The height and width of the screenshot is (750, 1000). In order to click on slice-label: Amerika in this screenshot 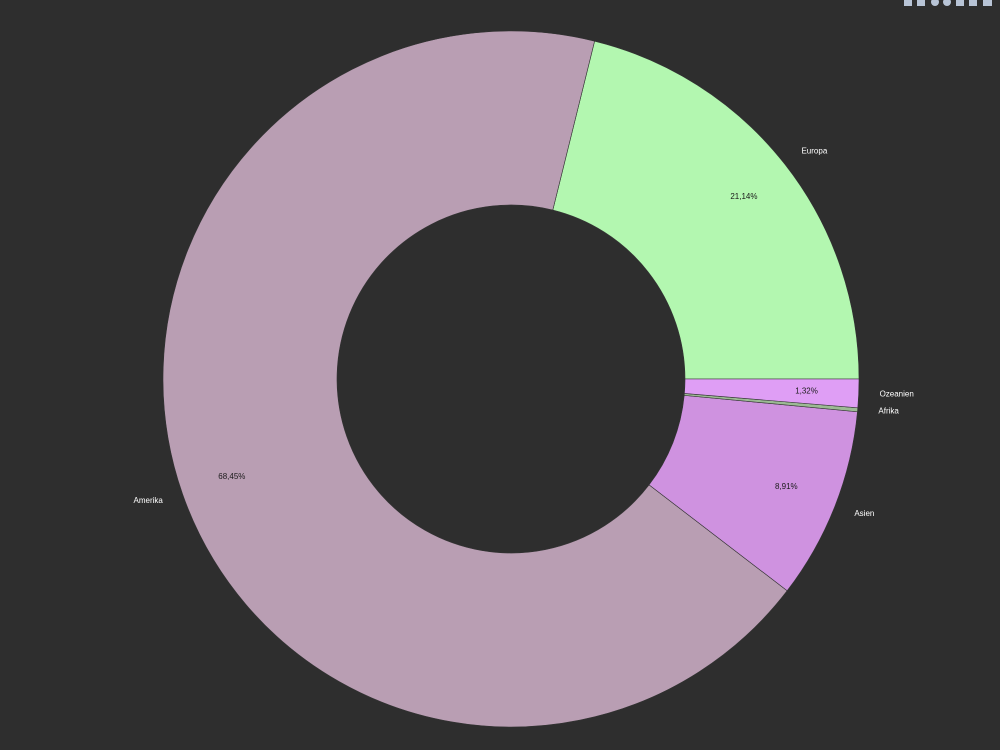, I will do `click(149, 500)`.